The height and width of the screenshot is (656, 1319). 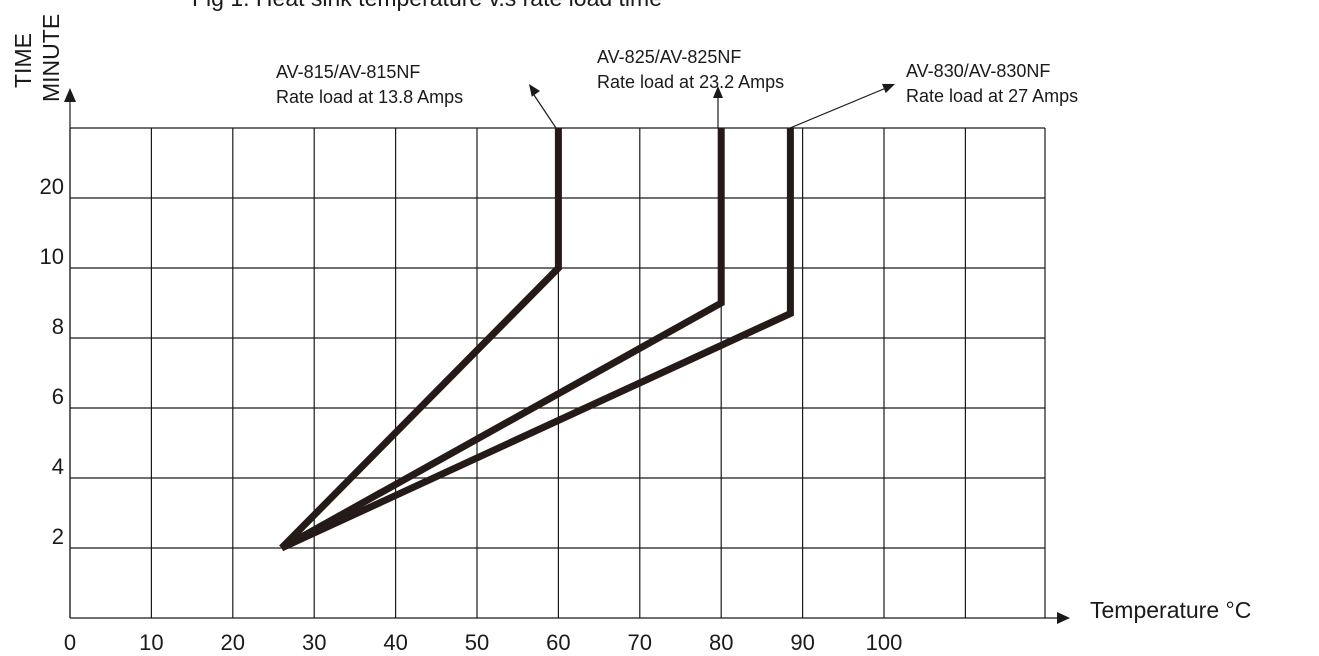 I want to click on x-tick-label: 100, so click(x=884, y=642).